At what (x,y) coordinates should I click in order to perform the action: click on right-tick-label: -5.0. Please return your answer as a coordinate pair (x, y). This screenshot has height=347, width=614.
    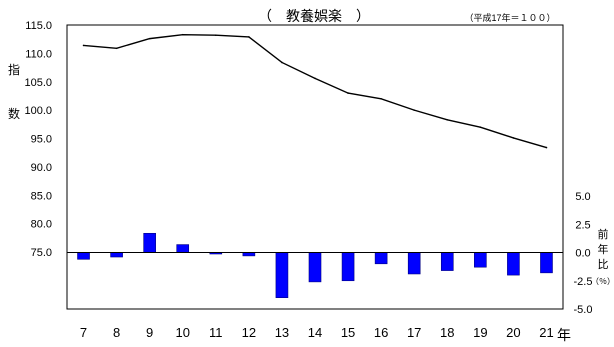
    Looking at the image, I should click on (583, 310).